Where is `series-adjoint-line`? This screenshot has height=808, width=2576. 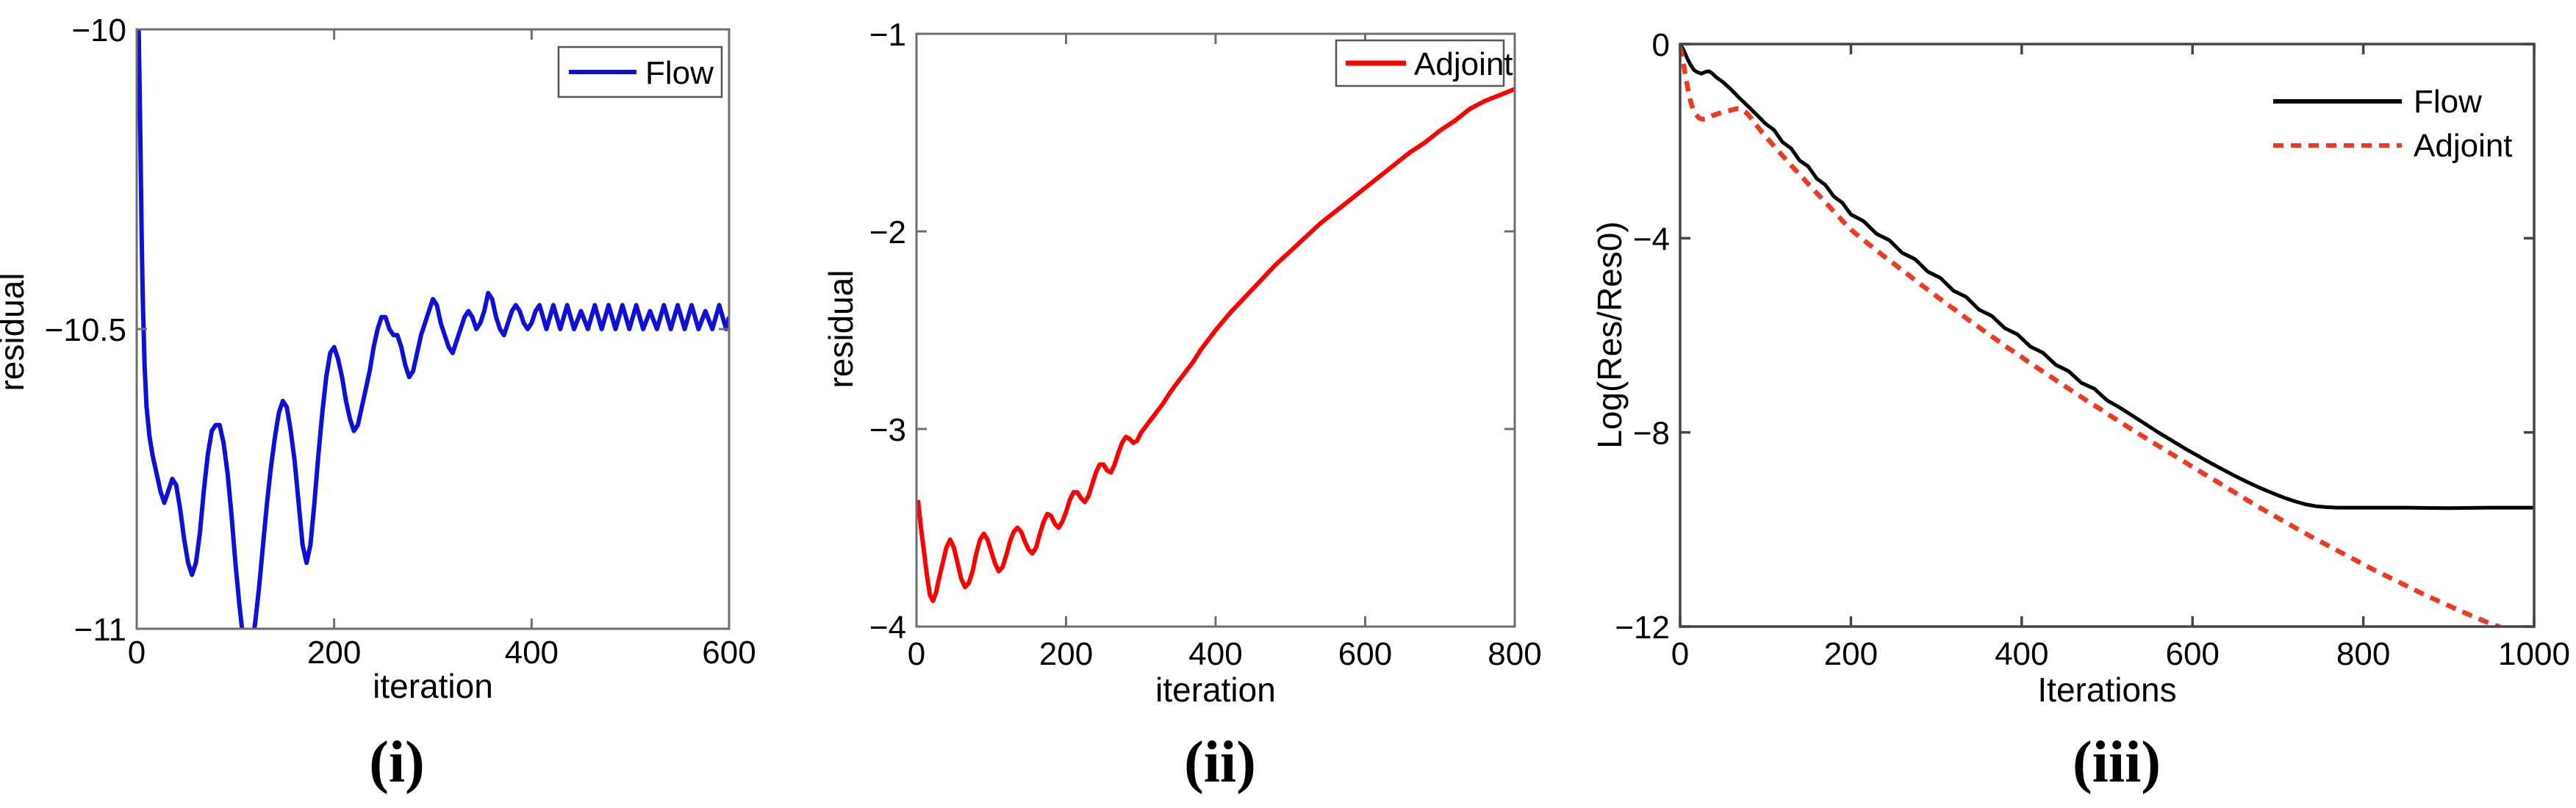
series-adjoint-line is located at coordinates (1215, 345).